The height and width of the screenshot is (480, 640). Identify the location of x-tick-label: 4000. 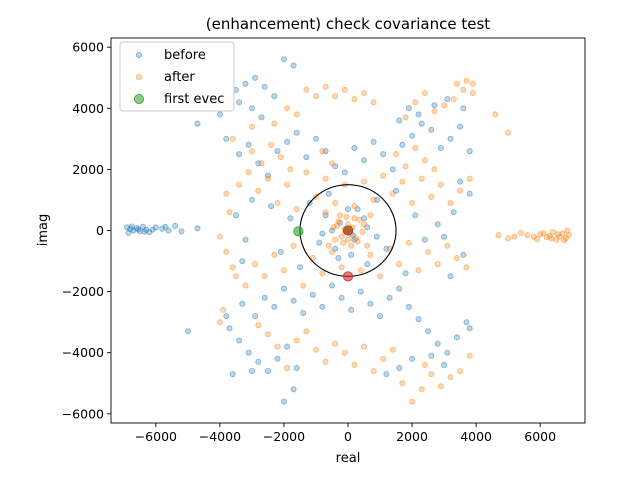
(476, 436).